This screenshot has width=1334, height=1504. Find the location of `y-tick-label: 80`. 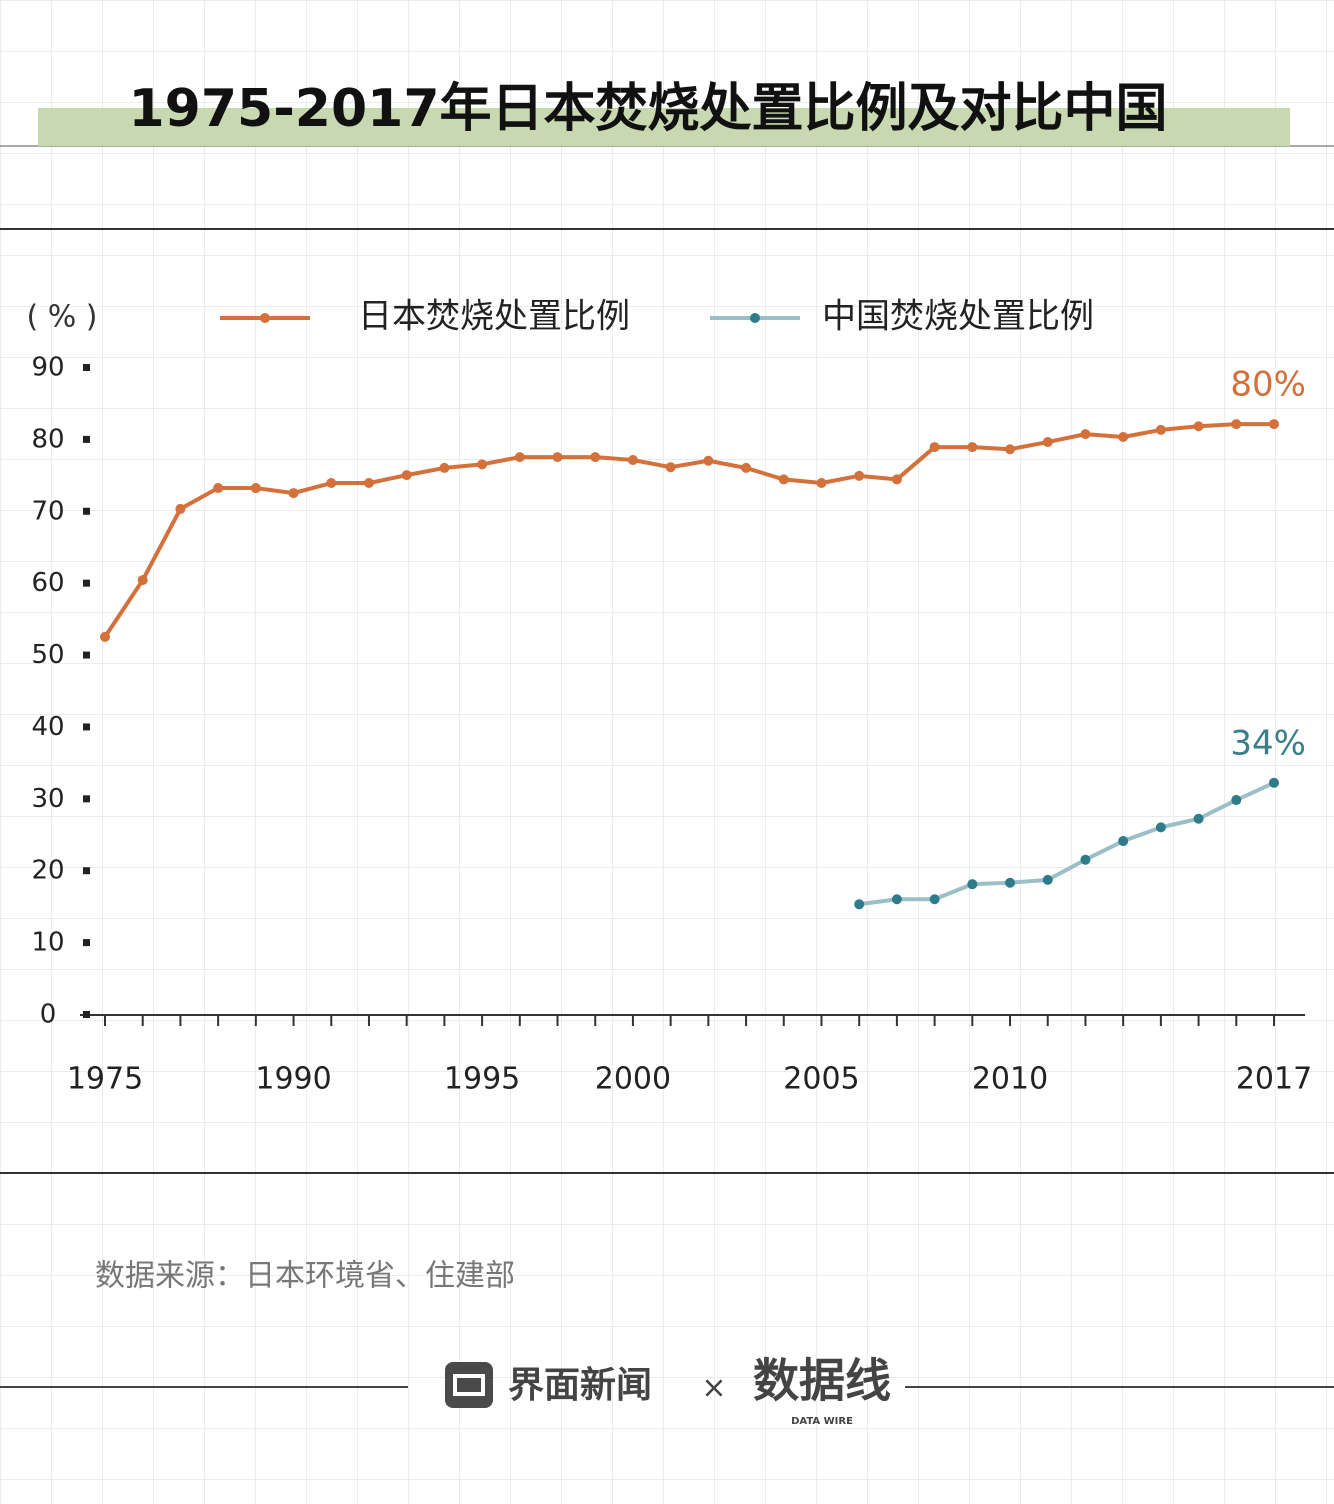

y-tick-label: 80 is located at coordinates (47, 439).